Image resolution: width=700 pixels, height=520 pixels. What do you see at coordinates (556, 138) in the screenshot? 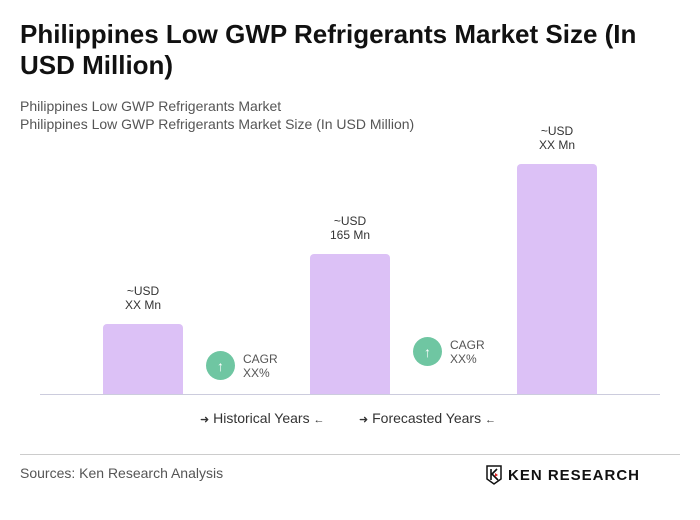
I see `data-label-3: ~USD XX Mn` at bounding box center [556, 138].